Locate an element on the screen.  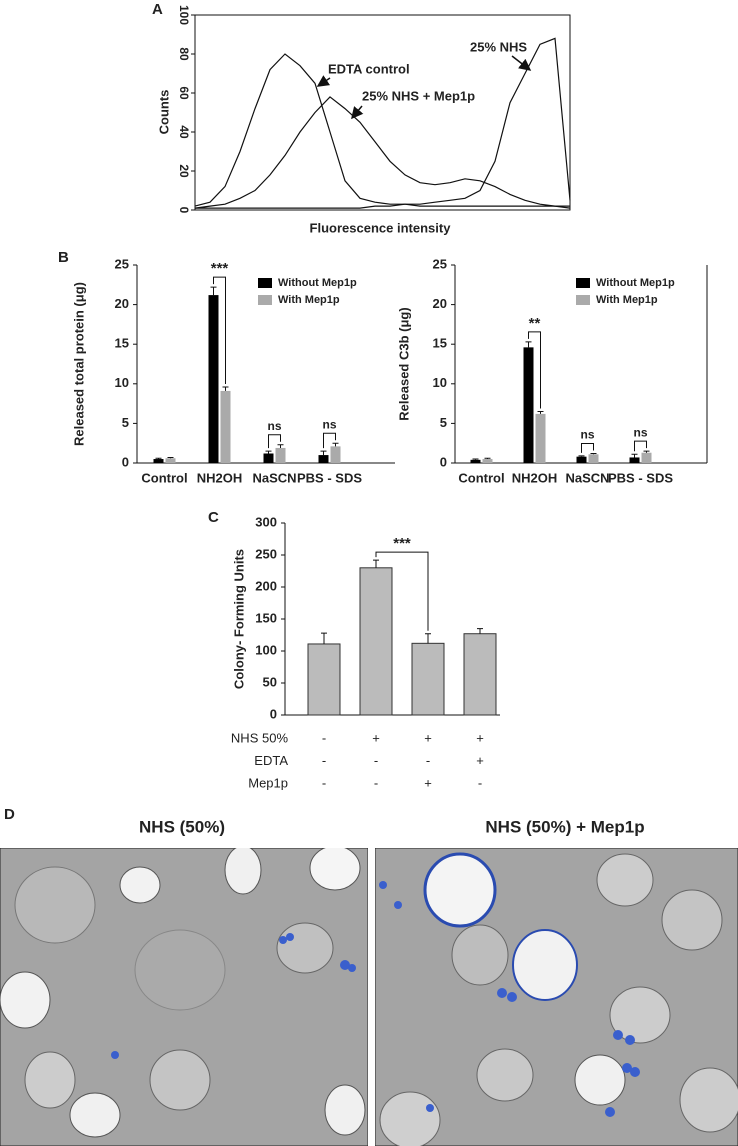
y-tick-label: 40 is located at coordinates (184, 132).